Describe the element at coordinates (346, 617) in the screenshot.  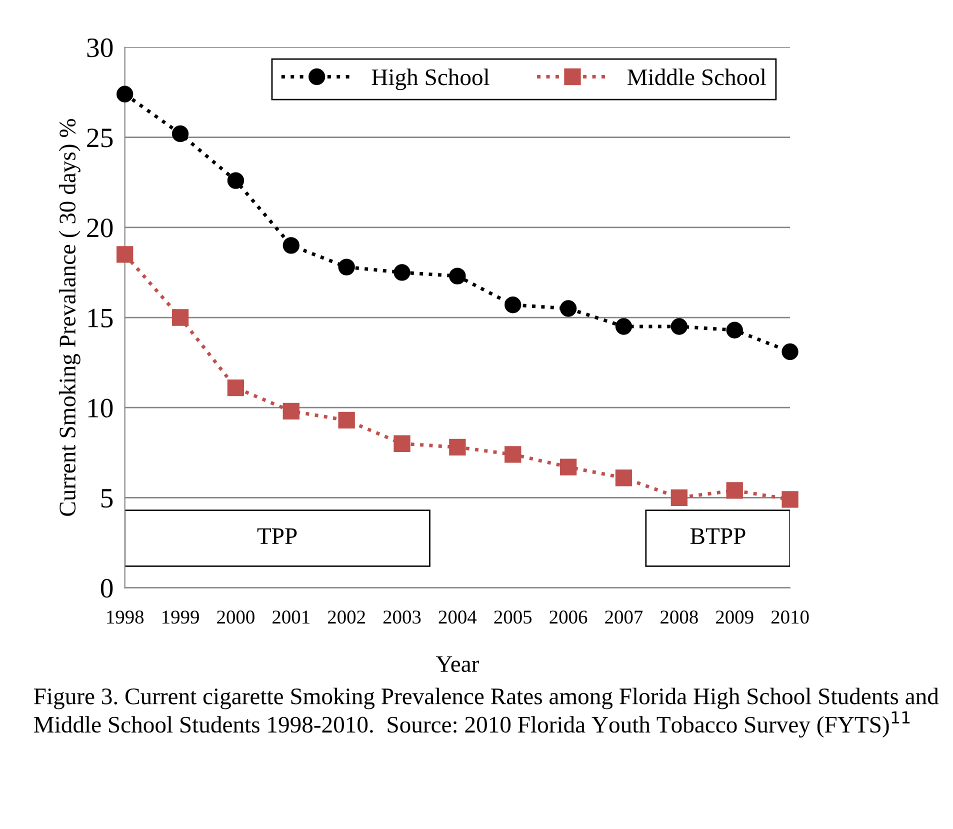
I see `x-tick-label: 2002` at that location.